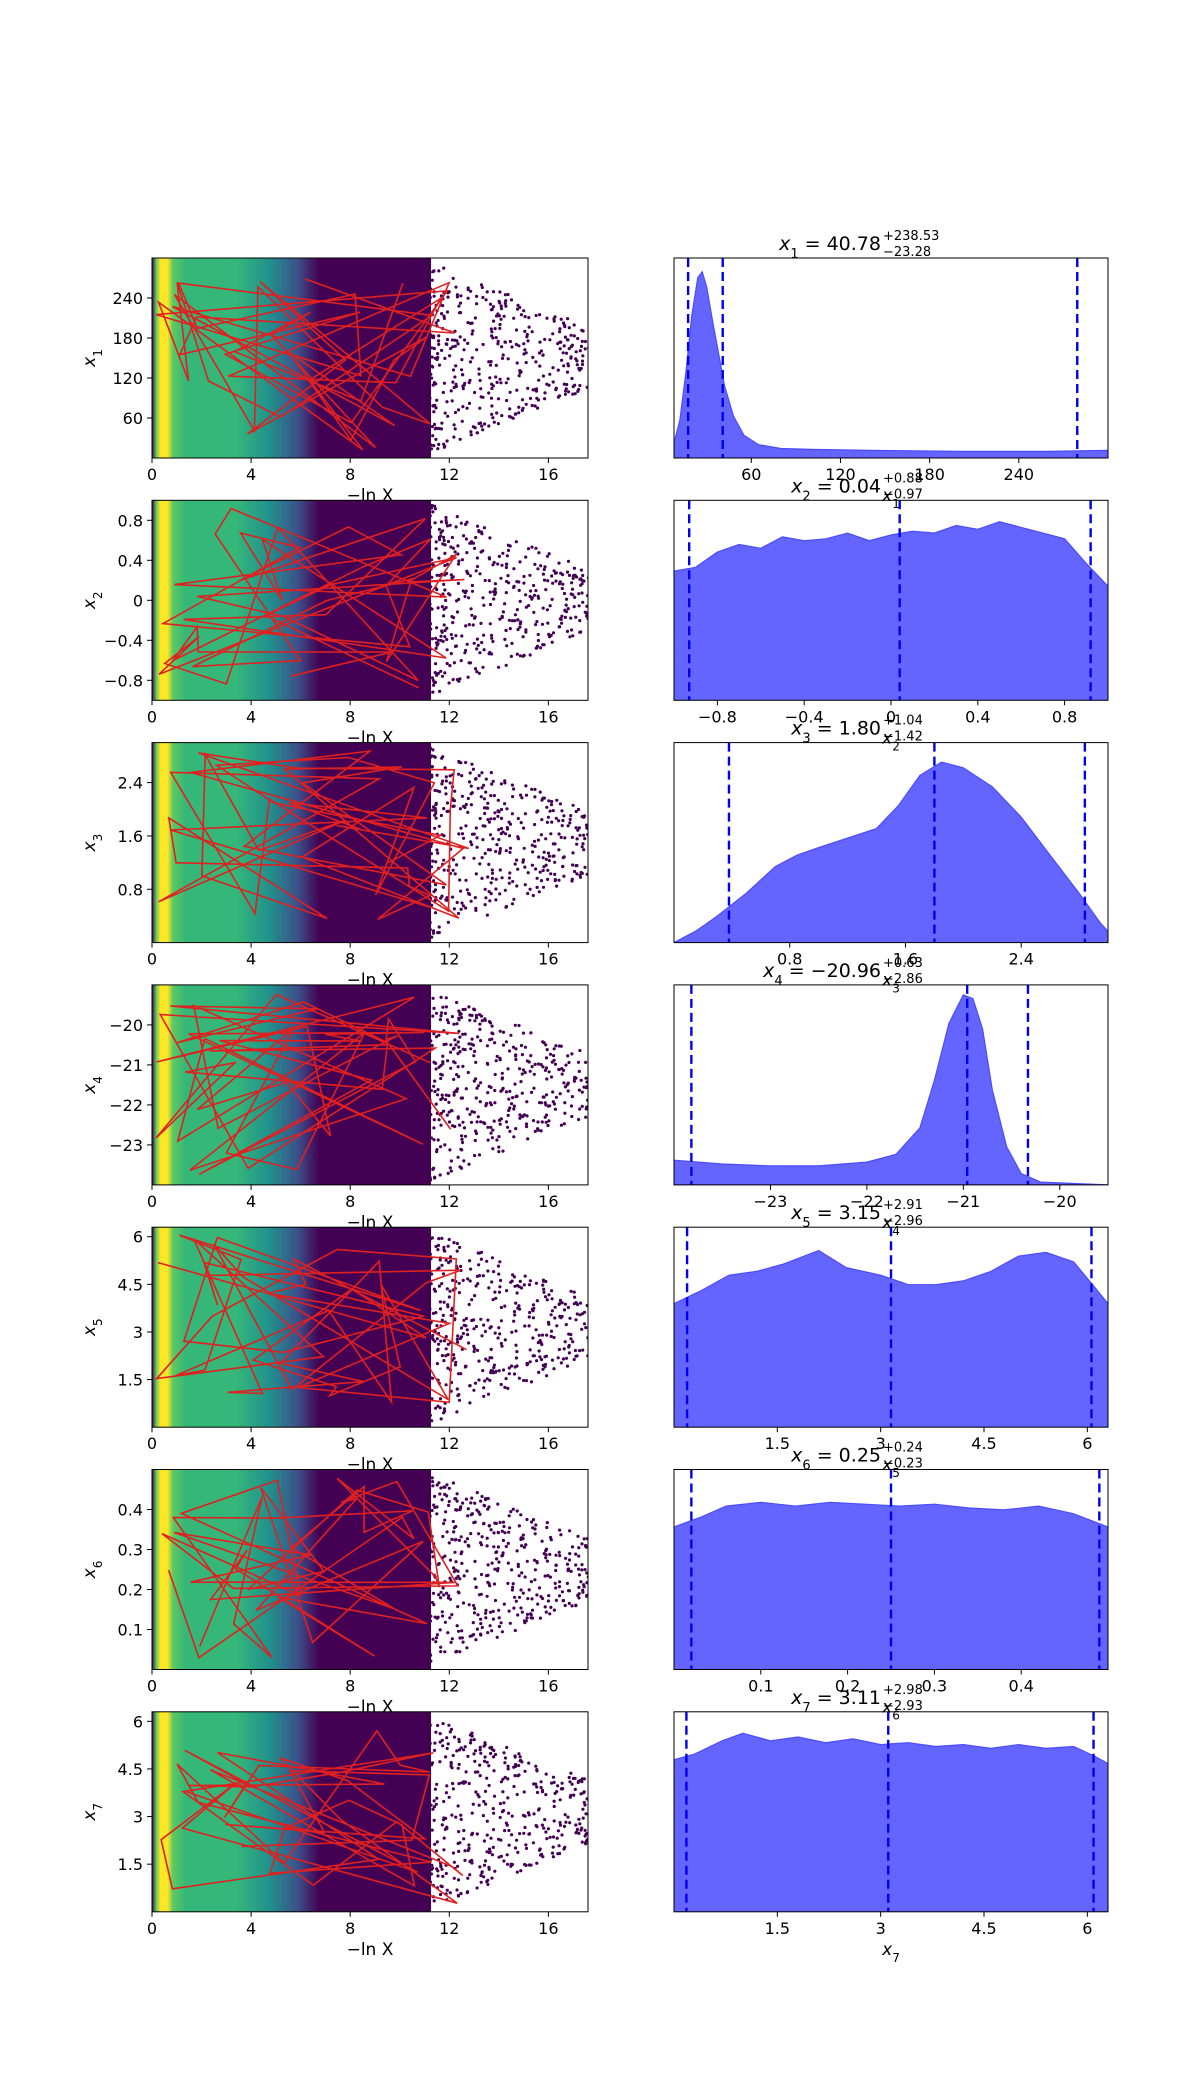 The width and height of the screenshot is (1200, 2100). I want to click on trace-panel-4: −23−22−21−200 4 8 12 16−ln Xx4, so click(334, 1108).